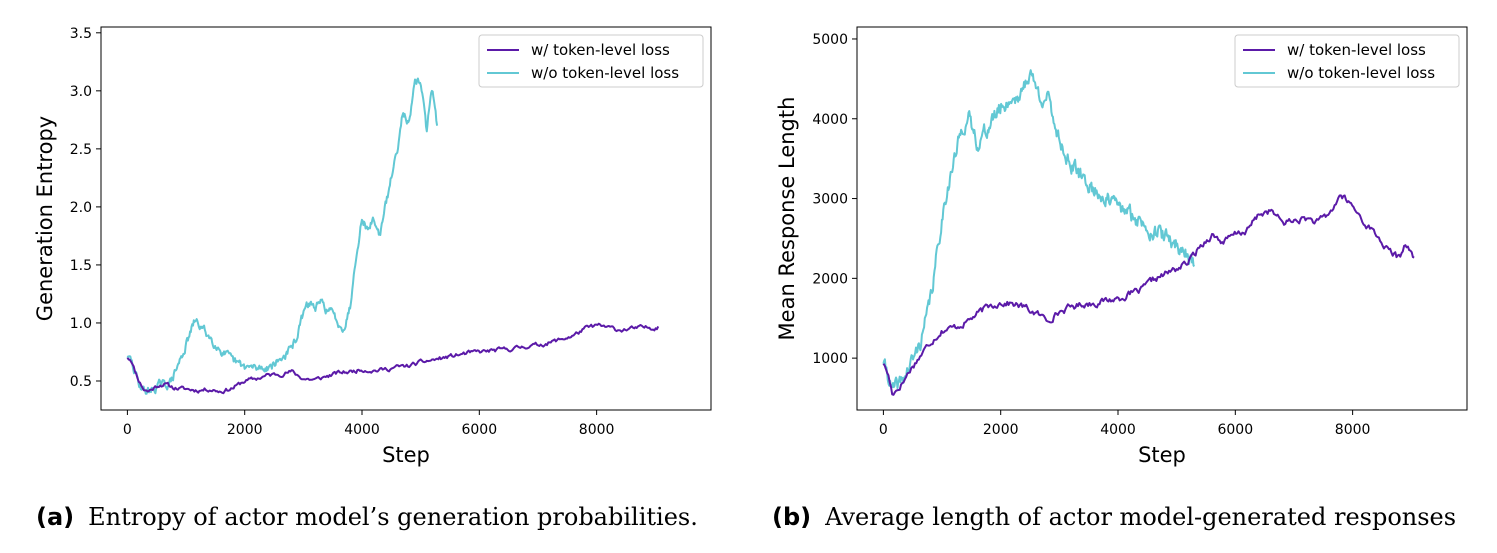 This screenshot has height=553, width=1497. I want to click on y-axis-title-b: Mean Response Length, so click(787, 219).